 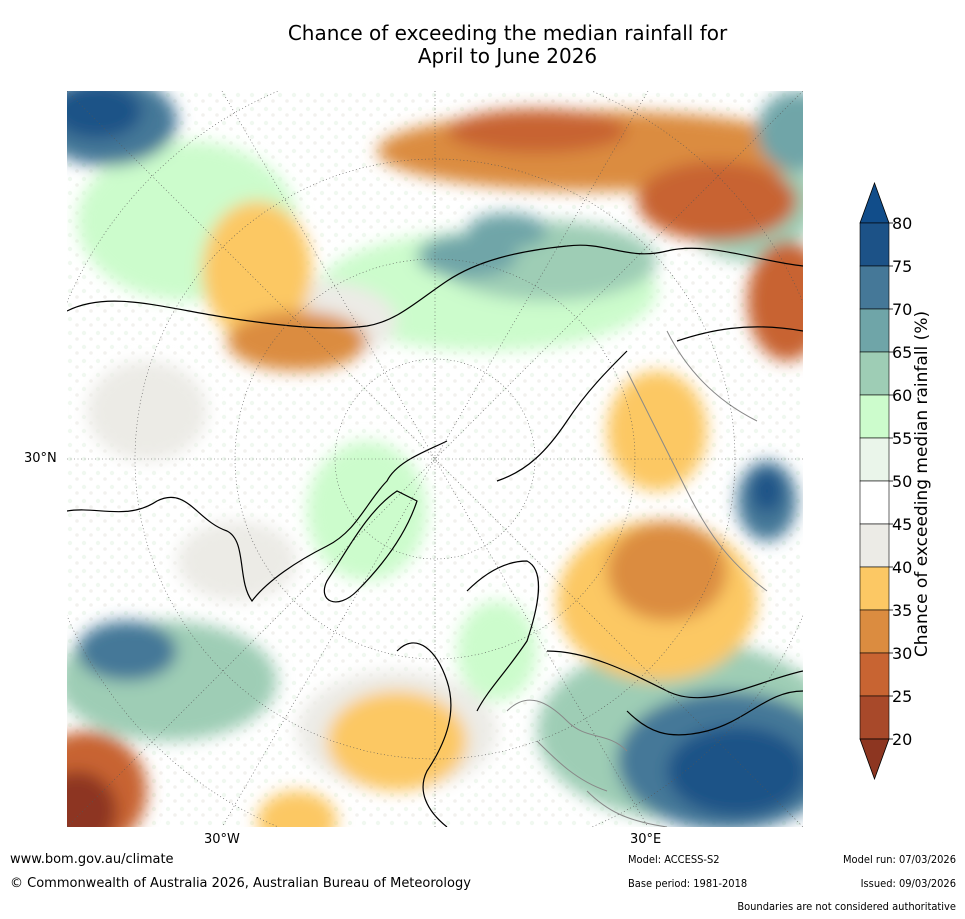 What do you see at coordinates (646, 839) in the screenshot?
I see `longitude-label-east: 30°E` at bounding box center [646, 839].